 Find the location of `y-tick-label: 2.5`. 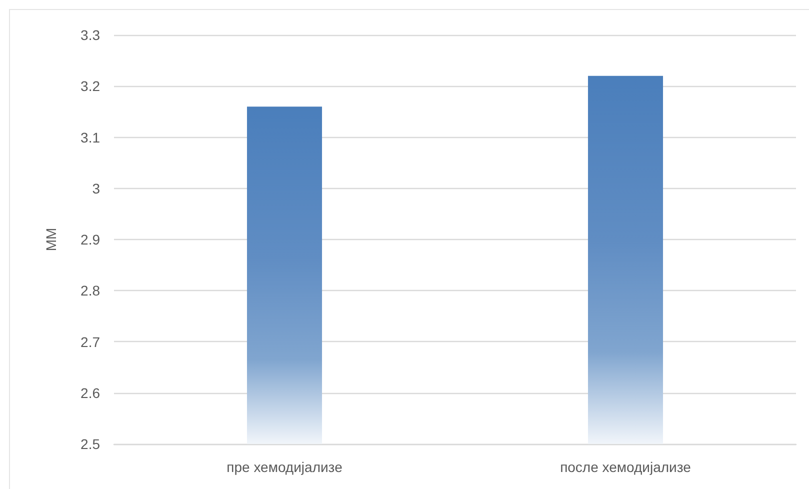

y-tick-label: 2.5 is located at coordinates (90, 444).